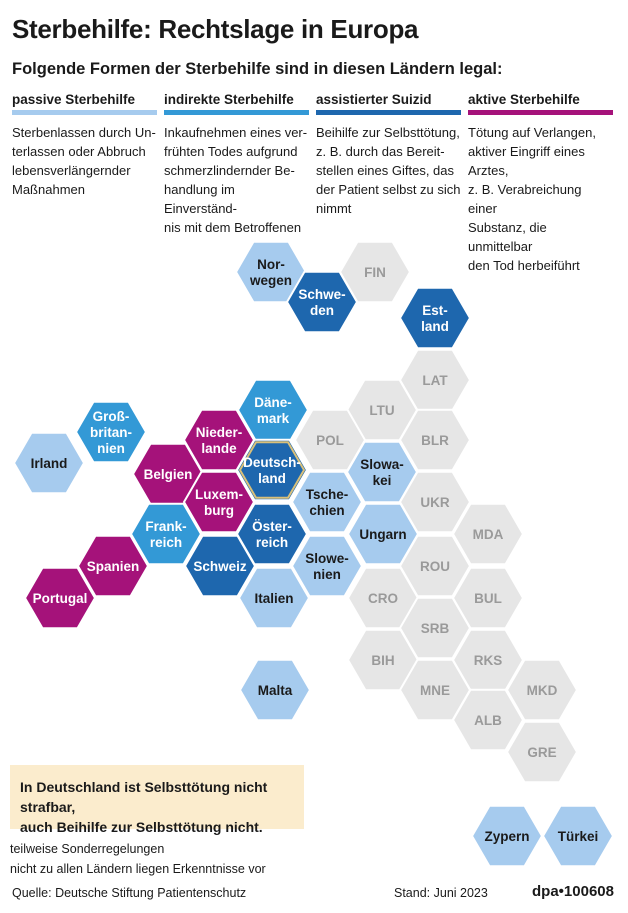 This screenshot has height=913, width=628. I want to click on country-hex-ukr: UKR, so click(435, 502).